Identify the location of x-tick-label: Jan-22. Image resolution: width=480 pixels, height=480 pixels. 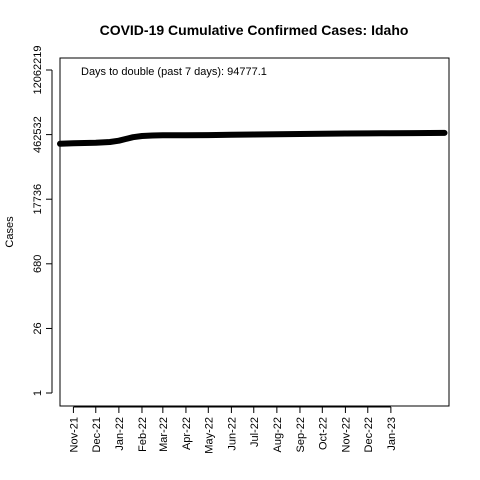
(120, 434).